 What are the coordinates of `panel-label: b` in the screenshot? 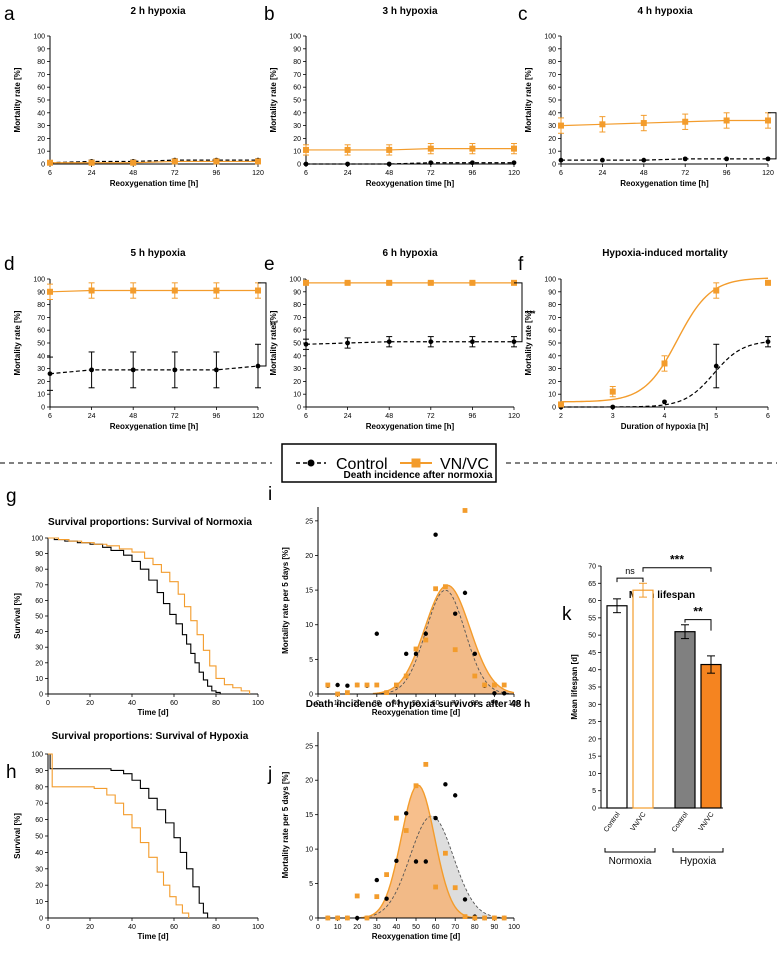 It's located at (269, 14).